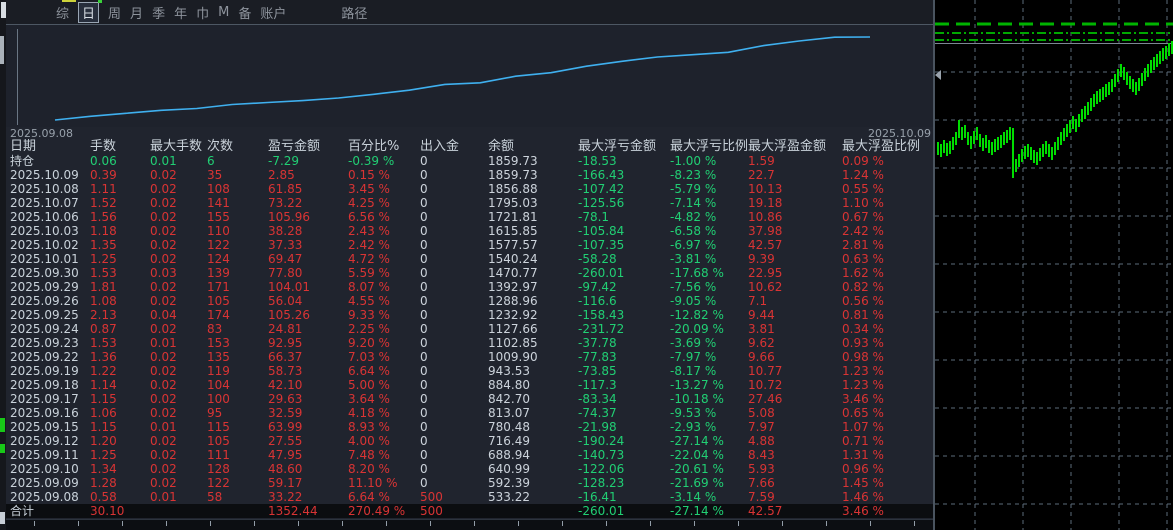 The height and width of the screenshot is (530, 1173). I want to click on menu-item-1: 日, so click(89, 12).